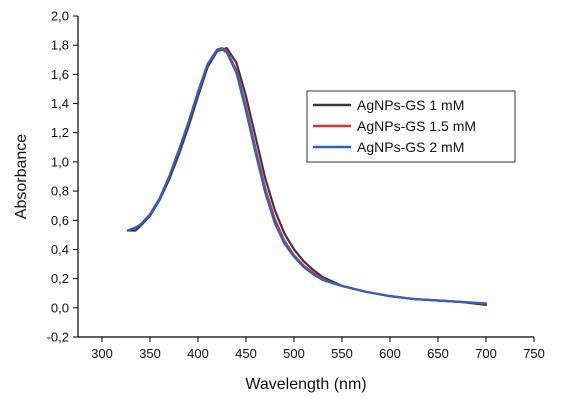  What do you see at coordinates (198, 353) in the screenshot?
I see `x-tick-label: 400` at bounding box center [198, 353].